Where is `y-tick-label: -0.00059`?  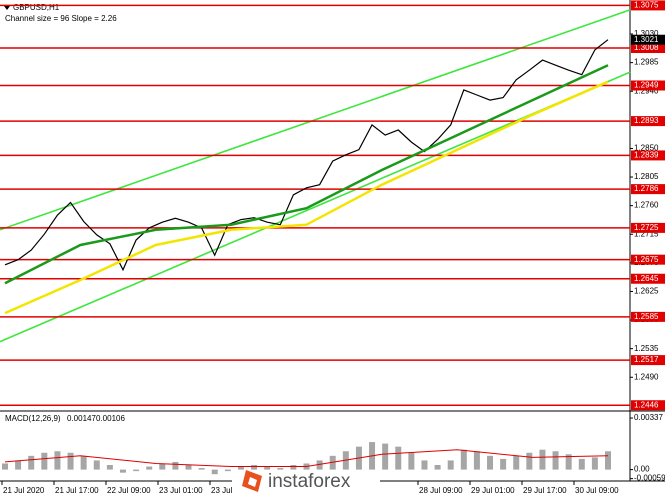
y-tick-label: -0.00059 is located at coordinates (649, 478).